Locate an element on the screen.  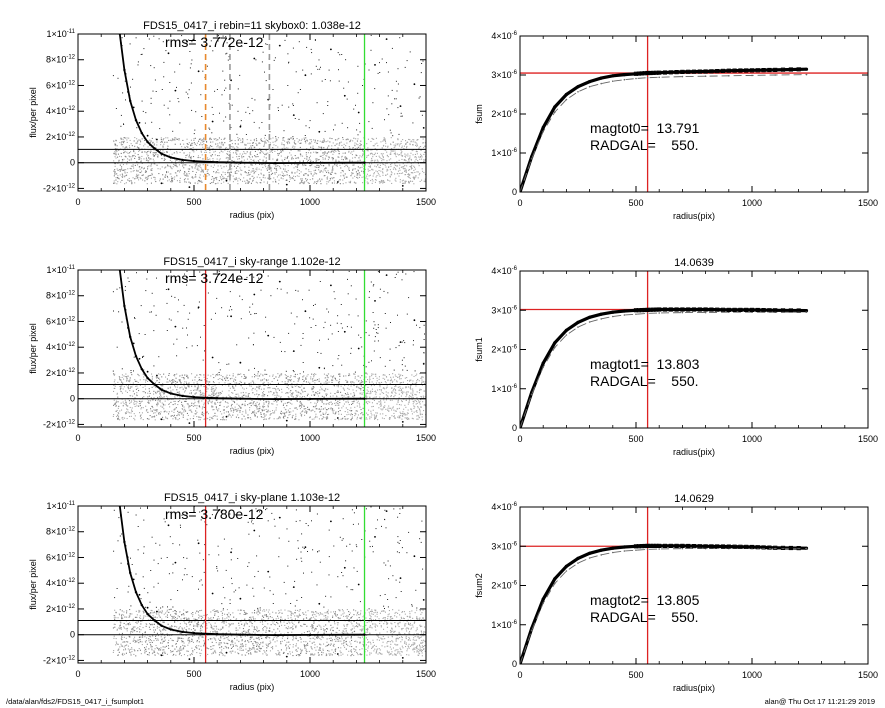
y-tick-label: 4×10⁻⁶ is located at coordinates (504, 507).